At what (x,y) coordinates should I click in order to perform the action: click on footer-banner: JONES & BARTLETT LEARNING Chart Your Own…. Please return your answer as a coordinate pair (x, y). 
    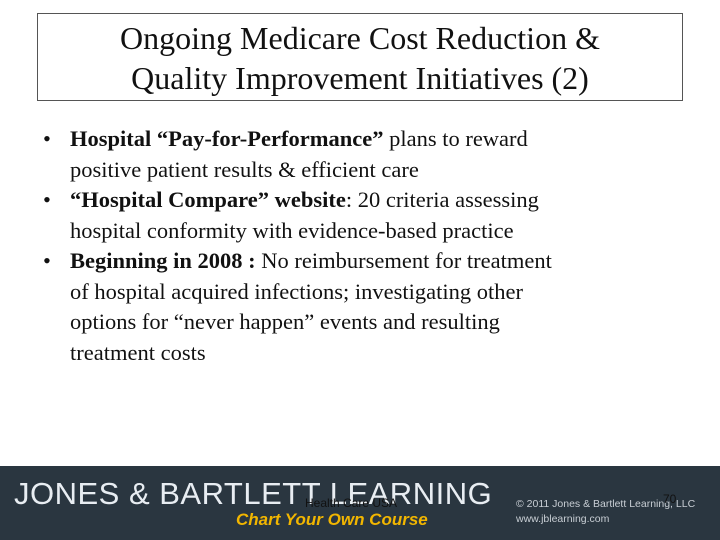
    Looking at the image, I should click on (360, 503).